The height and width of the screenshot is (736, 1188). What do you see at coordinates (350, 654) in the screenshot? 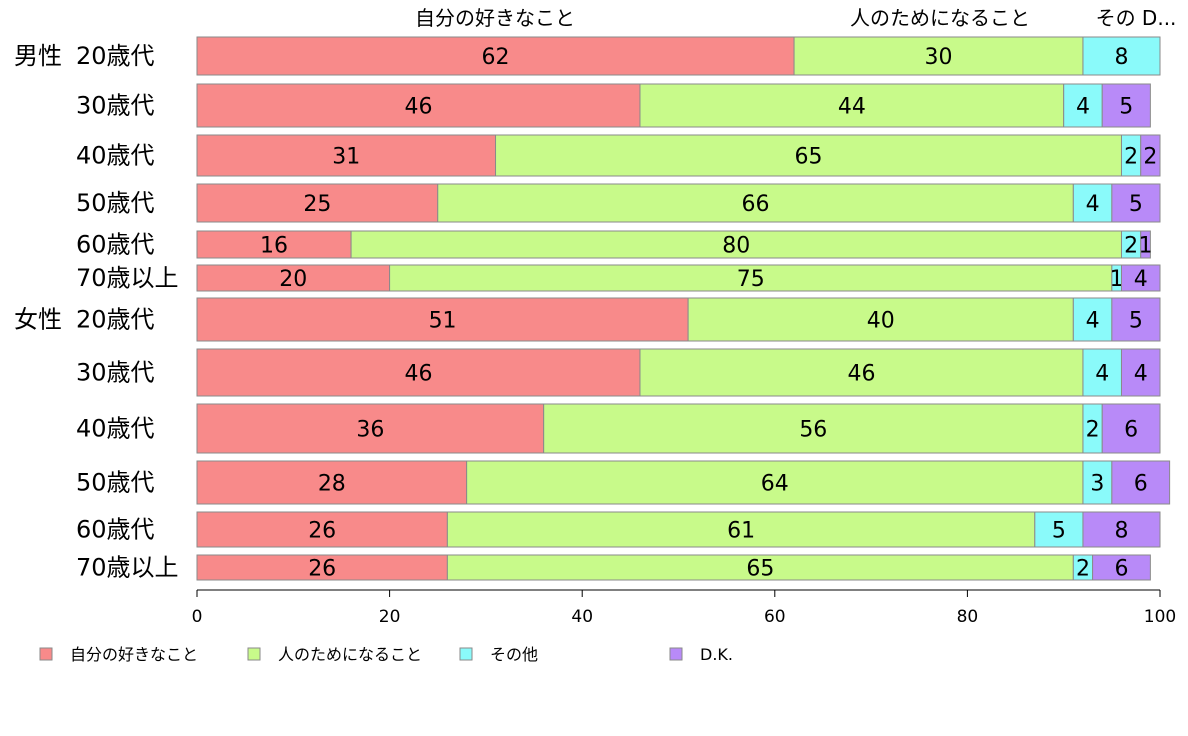
I see `legend-label: 人のためになること` at bounding box center [350, 654].